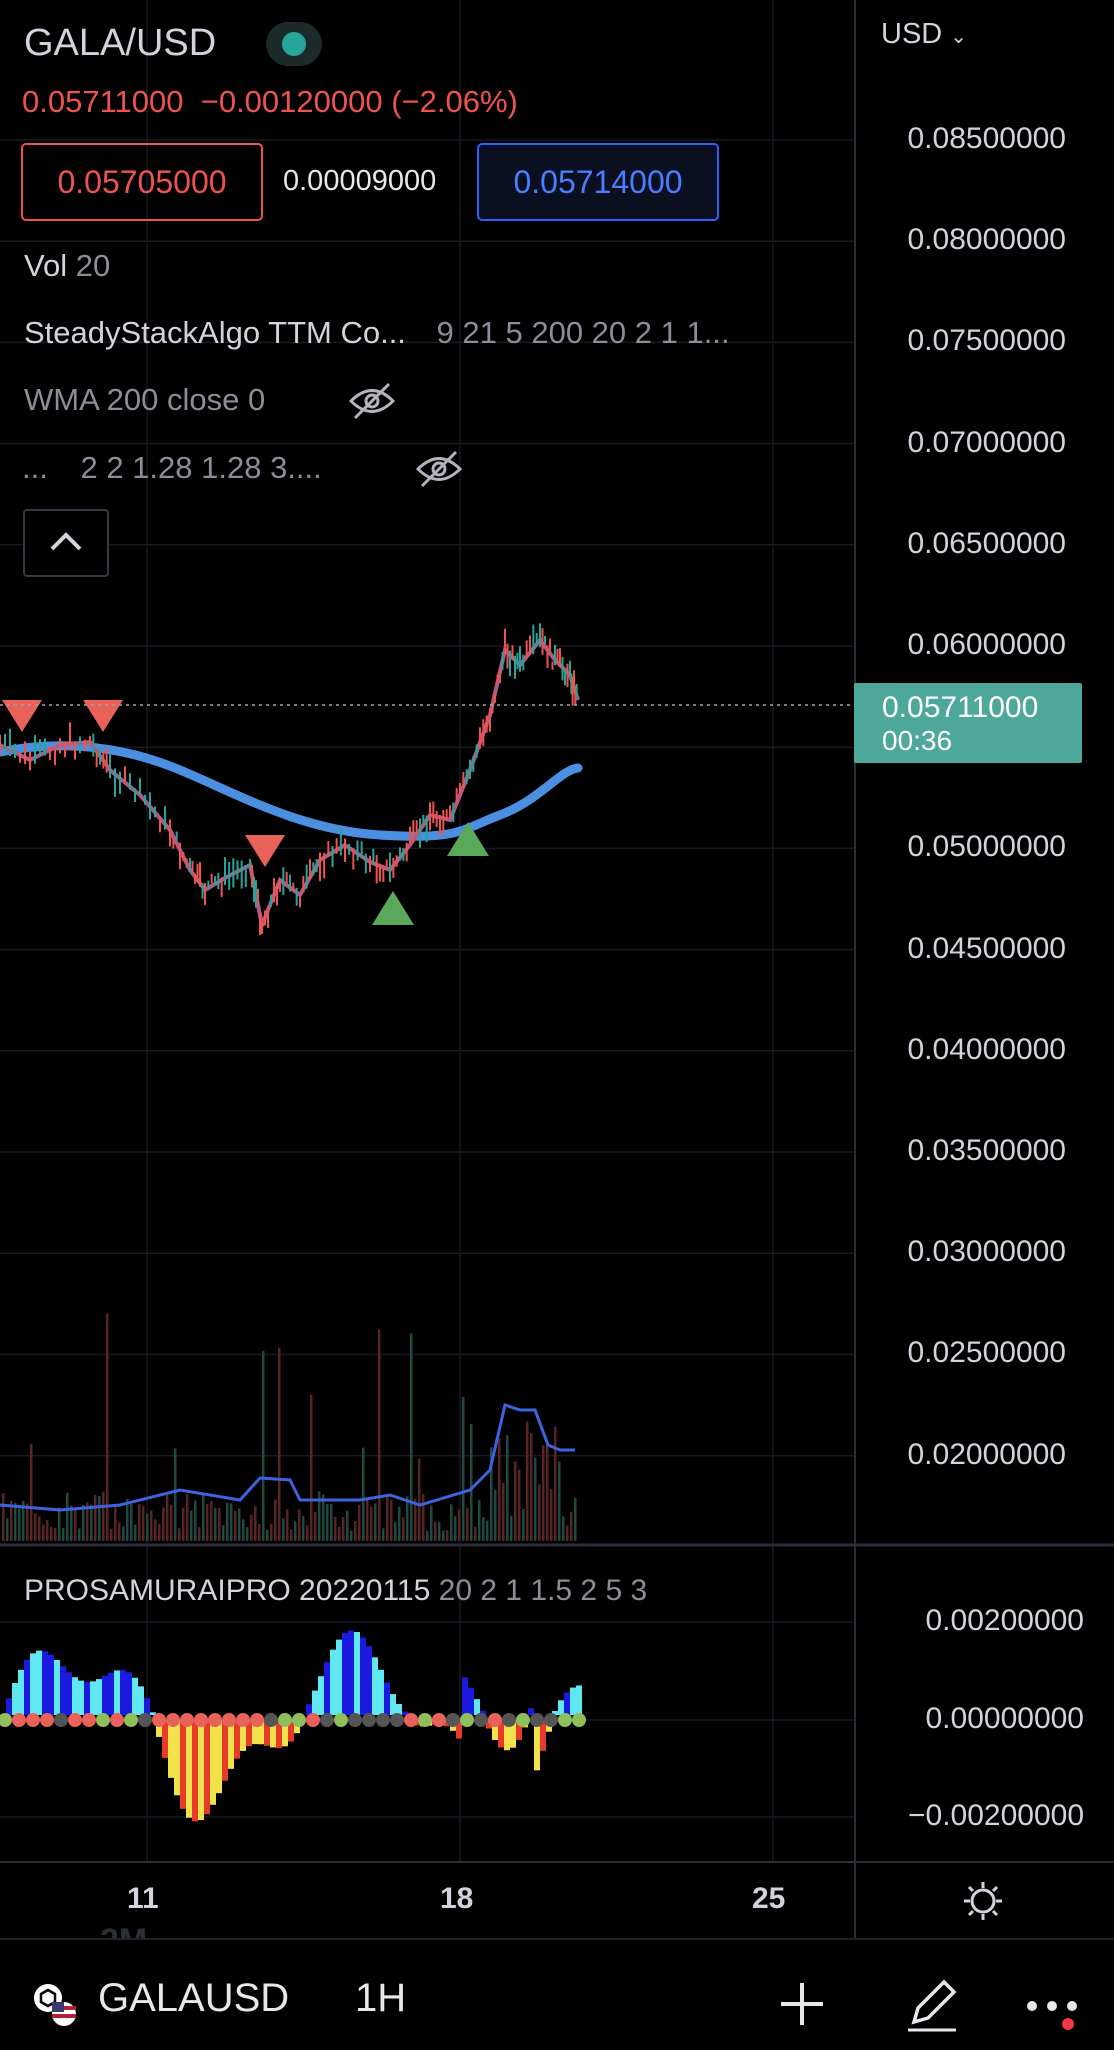 This screenshot has width=1114, height=2050. I want to click on volume-param: 20, so click(93, 265).